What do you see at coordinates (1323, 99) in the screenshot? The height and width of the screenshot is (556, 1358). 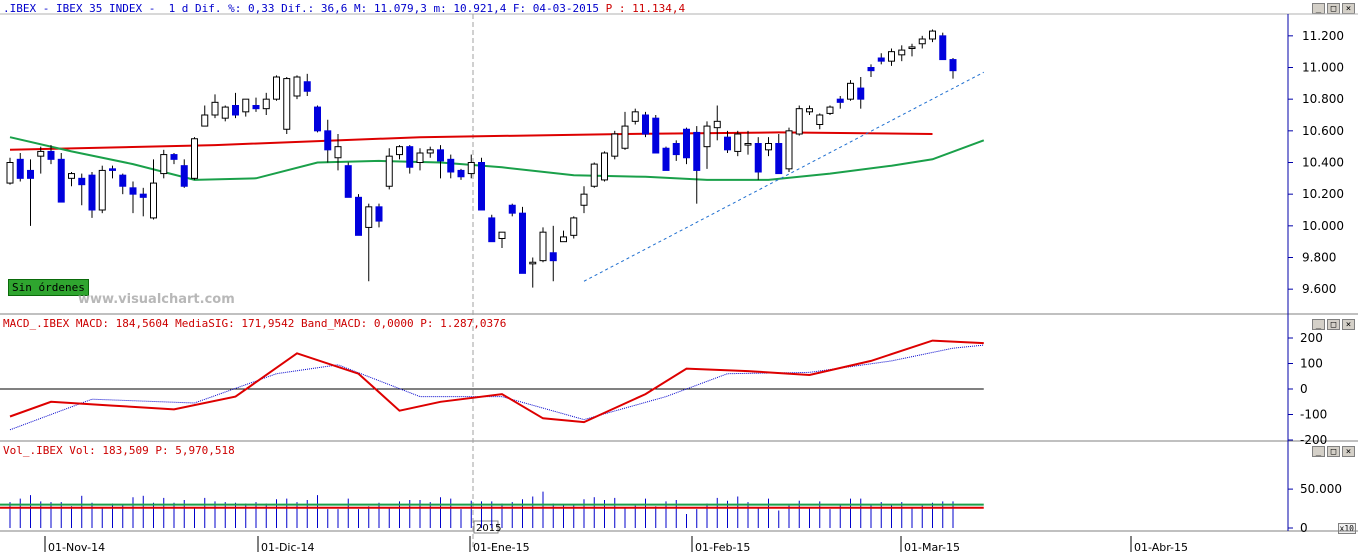 I see `price-tick-label: 10.800` at bounding box center [1323, 99].